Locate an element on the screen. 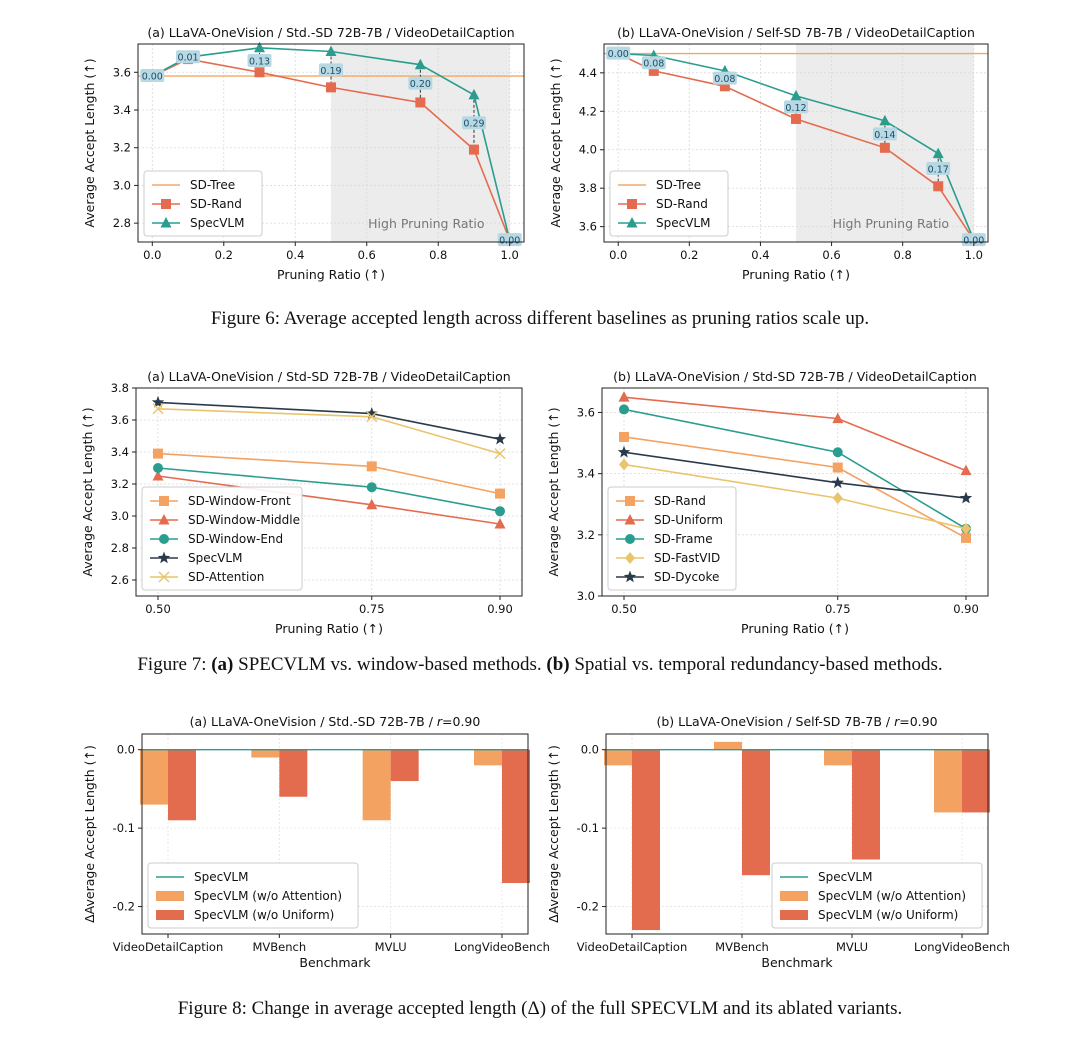  annotation-label: 0.17 is located at coordinates (938, 169).